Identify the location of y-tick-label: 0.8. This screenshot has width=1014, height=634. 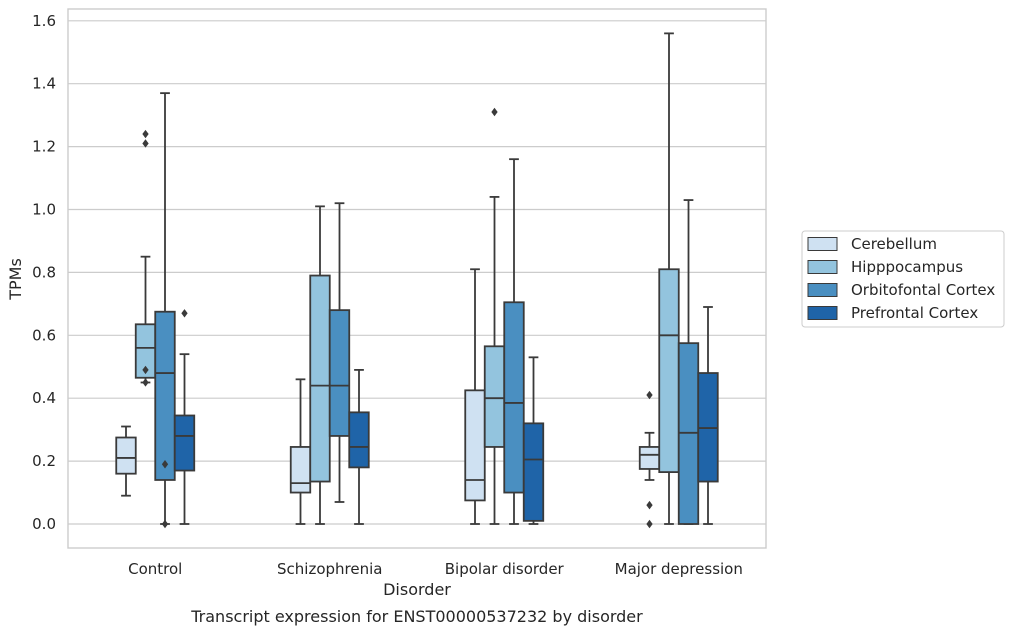
(44, 272).